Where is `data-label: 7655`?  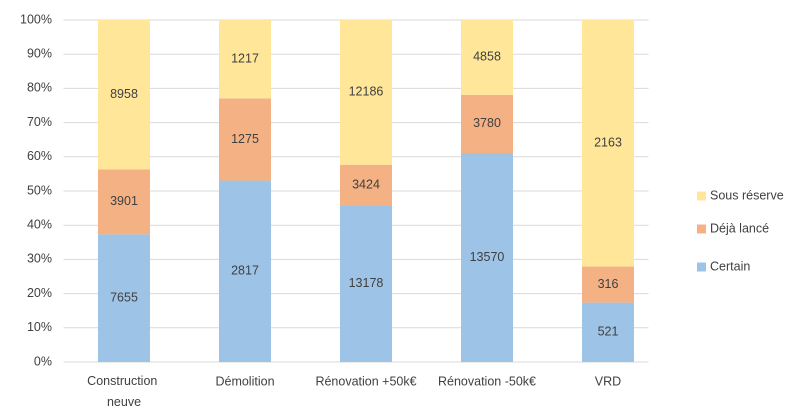
data-label: 7655 is located at coordinates (124, 297).